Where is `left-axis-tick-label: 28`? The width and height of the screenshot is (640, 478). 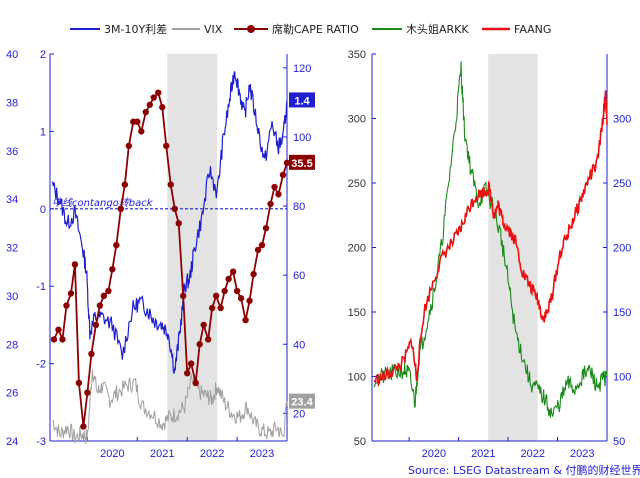 left-axis-tick-label: 28 is located at coordinates (12, 345).